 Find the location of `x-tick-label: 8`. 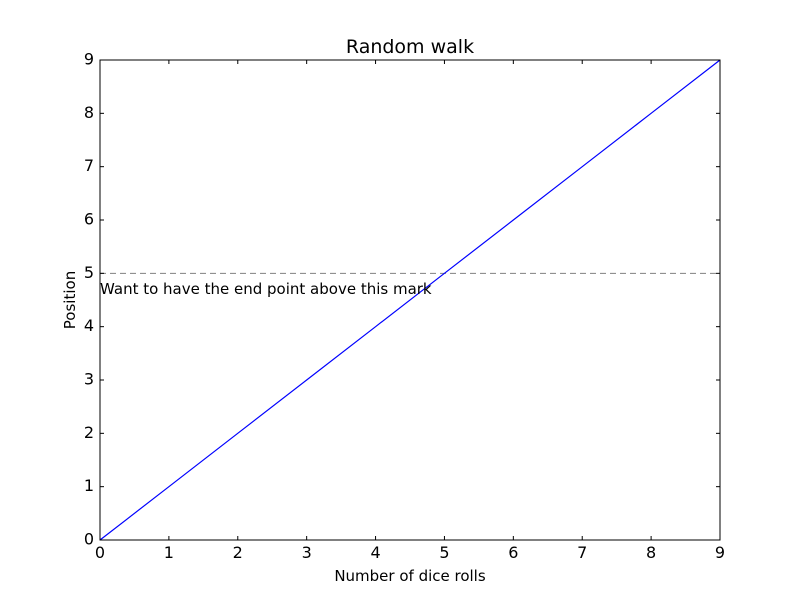

x-tick-label: 8 is located at coordinates (651, 552).